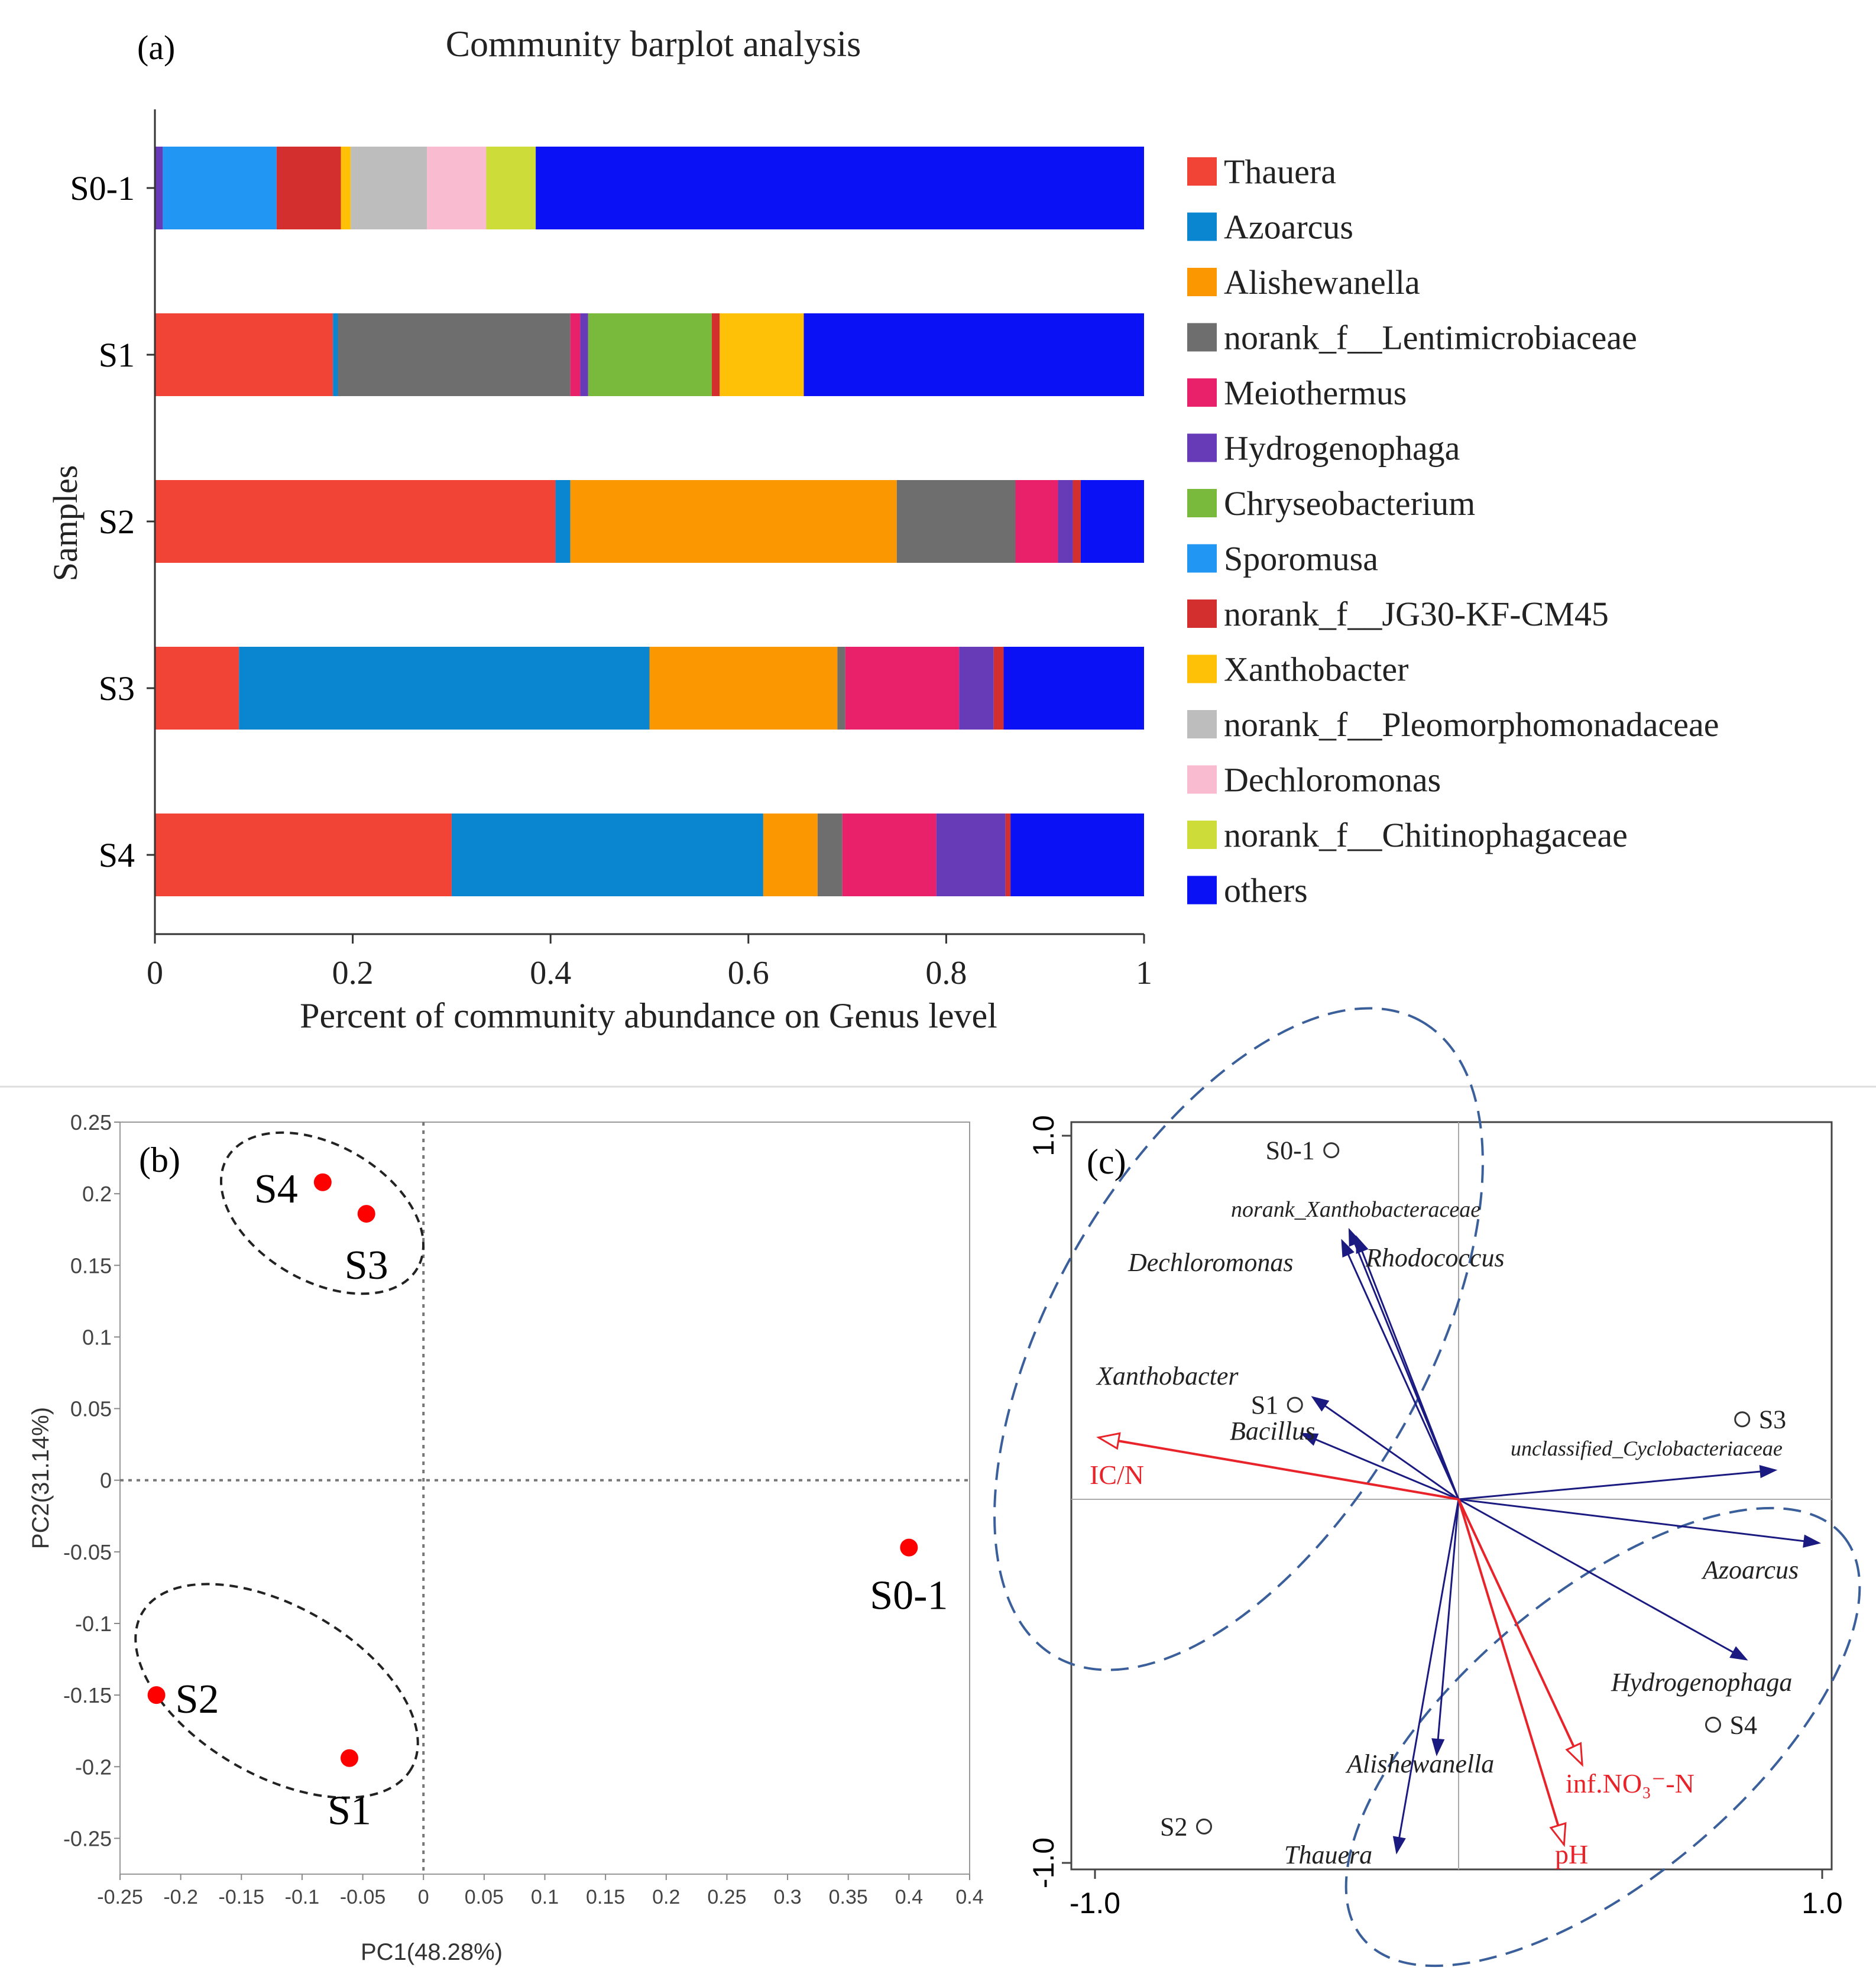  I want to click on y-tick-label: 0.15, so click(91, 1265).